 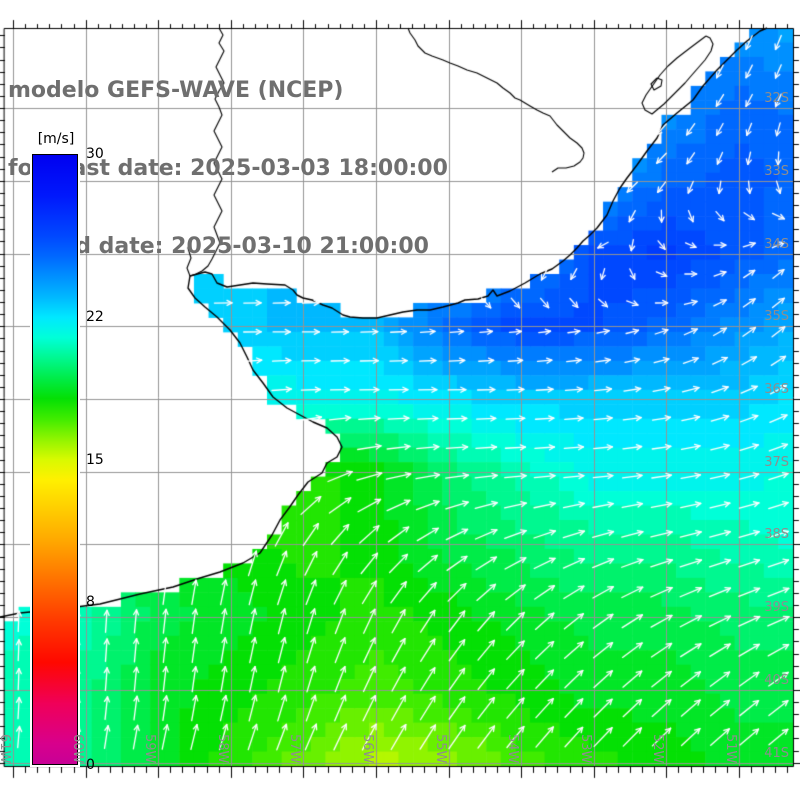 What do you see at coordinates (222, 749) in the screenshot?
I see `lon-label: 58W` at bounding box center [222, 749].